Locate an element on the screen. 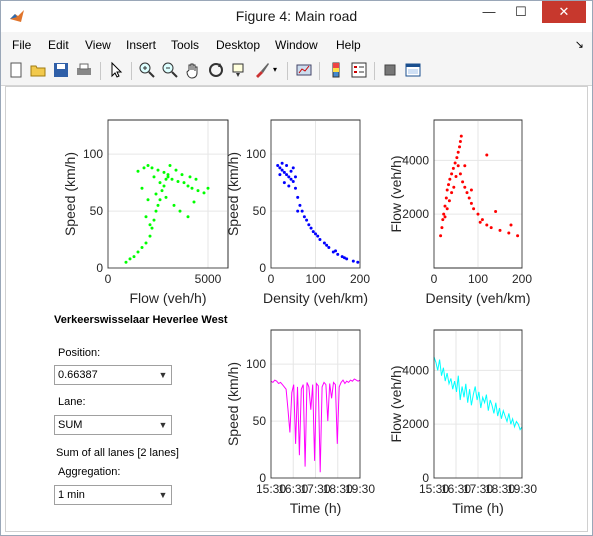  menu-view: View is located at coordinates (98, 45).